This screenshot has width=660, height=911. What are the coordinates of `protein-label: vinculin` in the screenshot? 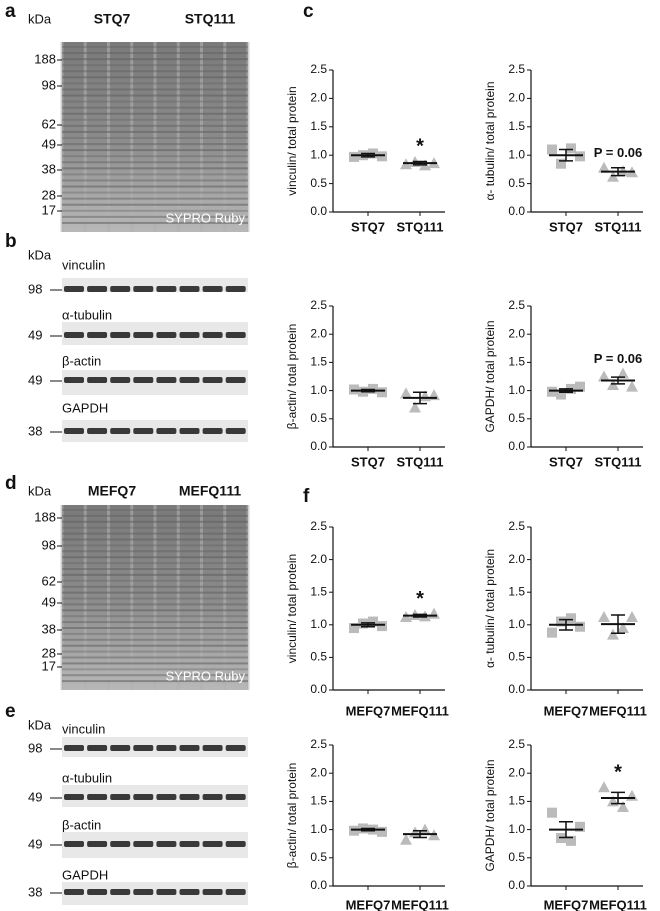 It's located at (83, 264).